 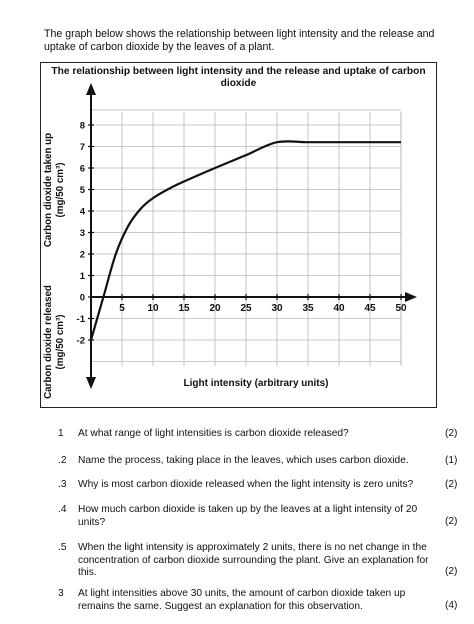 What do you see at coordinates (82, 255) in the screenshot?
I see `y-tick-label: 2` at bounding box center [82, 255].